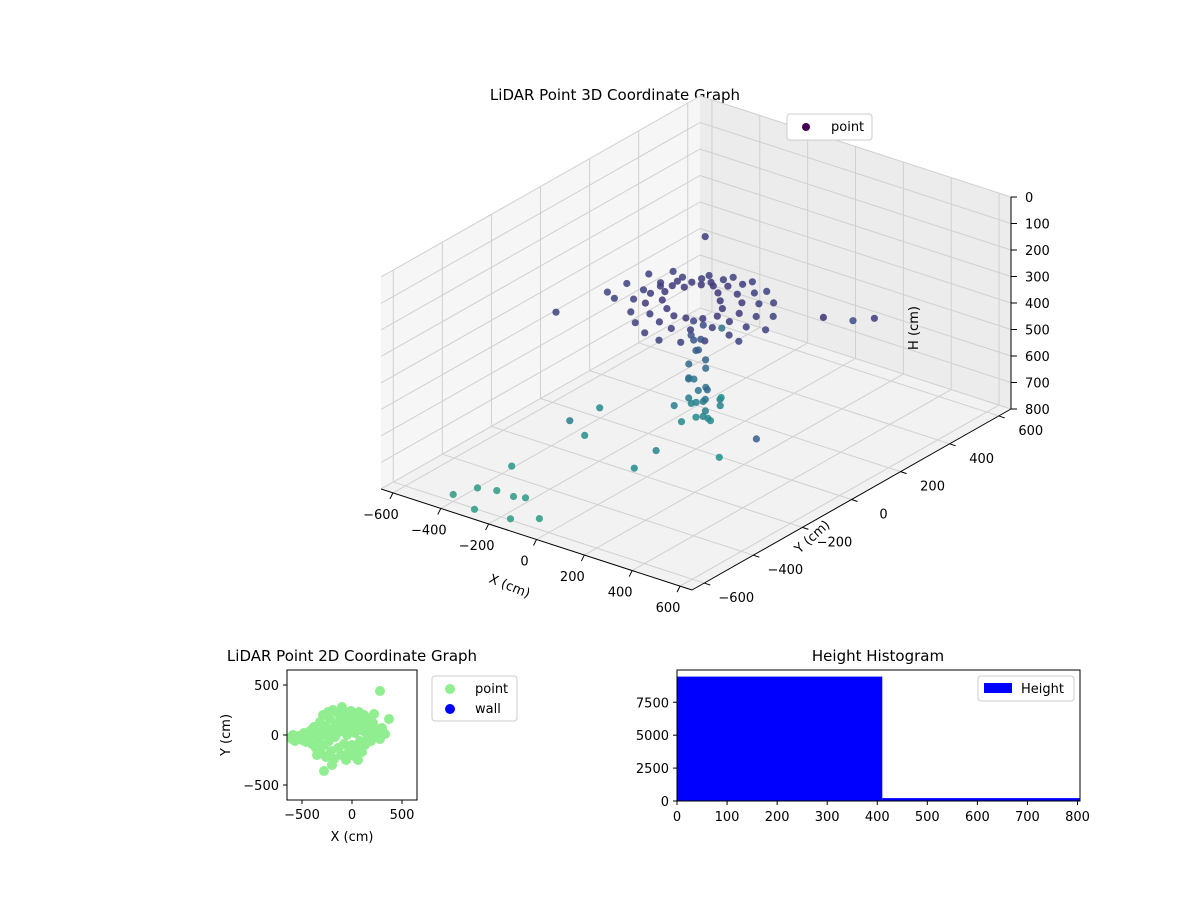 Image resolution: width=1200 pixels, height=900 pixels. I want to click on histogram-bar, so click(981, 799).